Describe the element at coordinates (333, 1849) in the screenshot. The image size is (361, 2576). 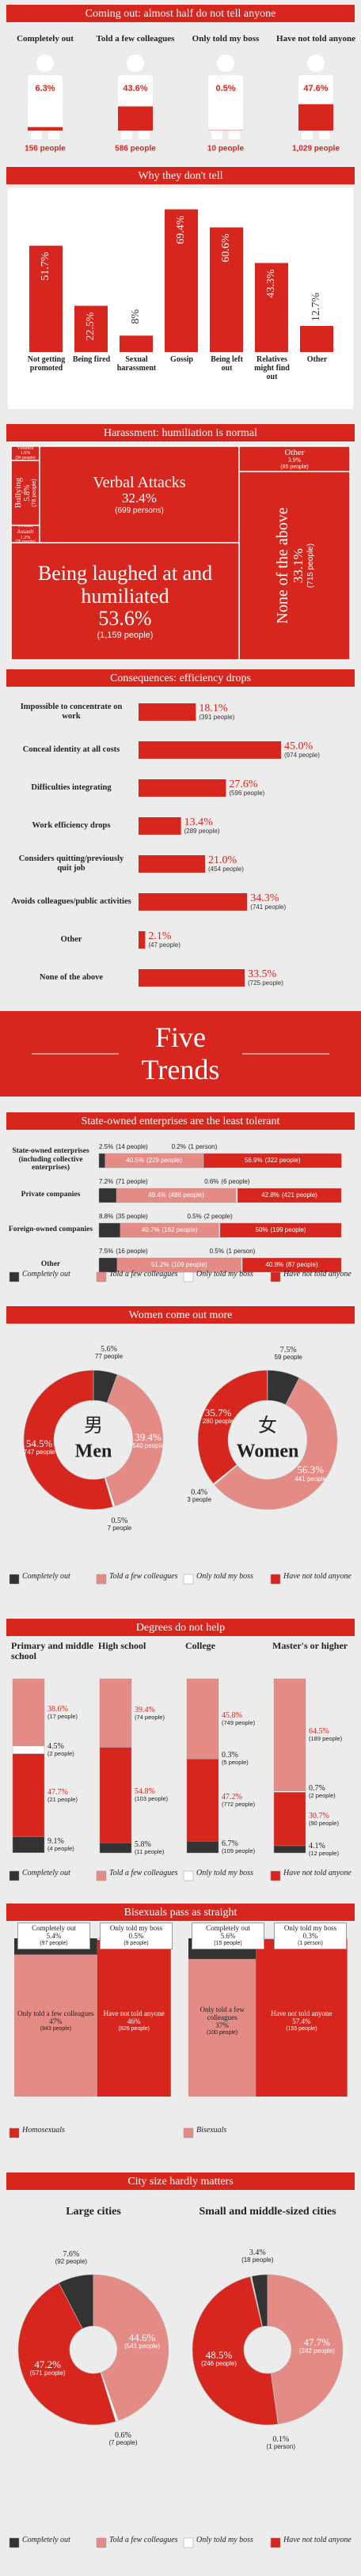
I see `label-group: 4.1% (12 people)` at that location.